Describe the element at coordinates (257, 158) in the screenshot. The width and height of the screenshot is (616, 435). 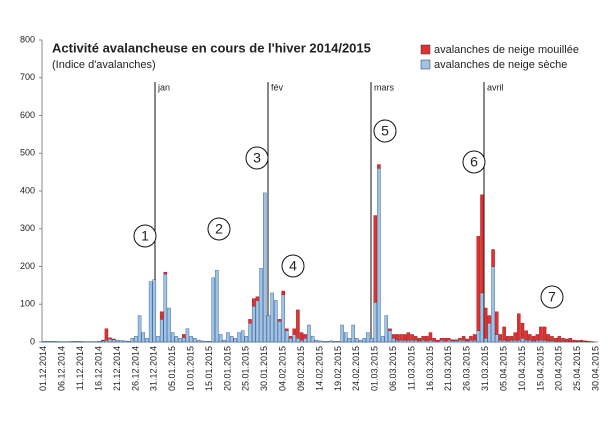
I see `annotation-label: 3` at that location.